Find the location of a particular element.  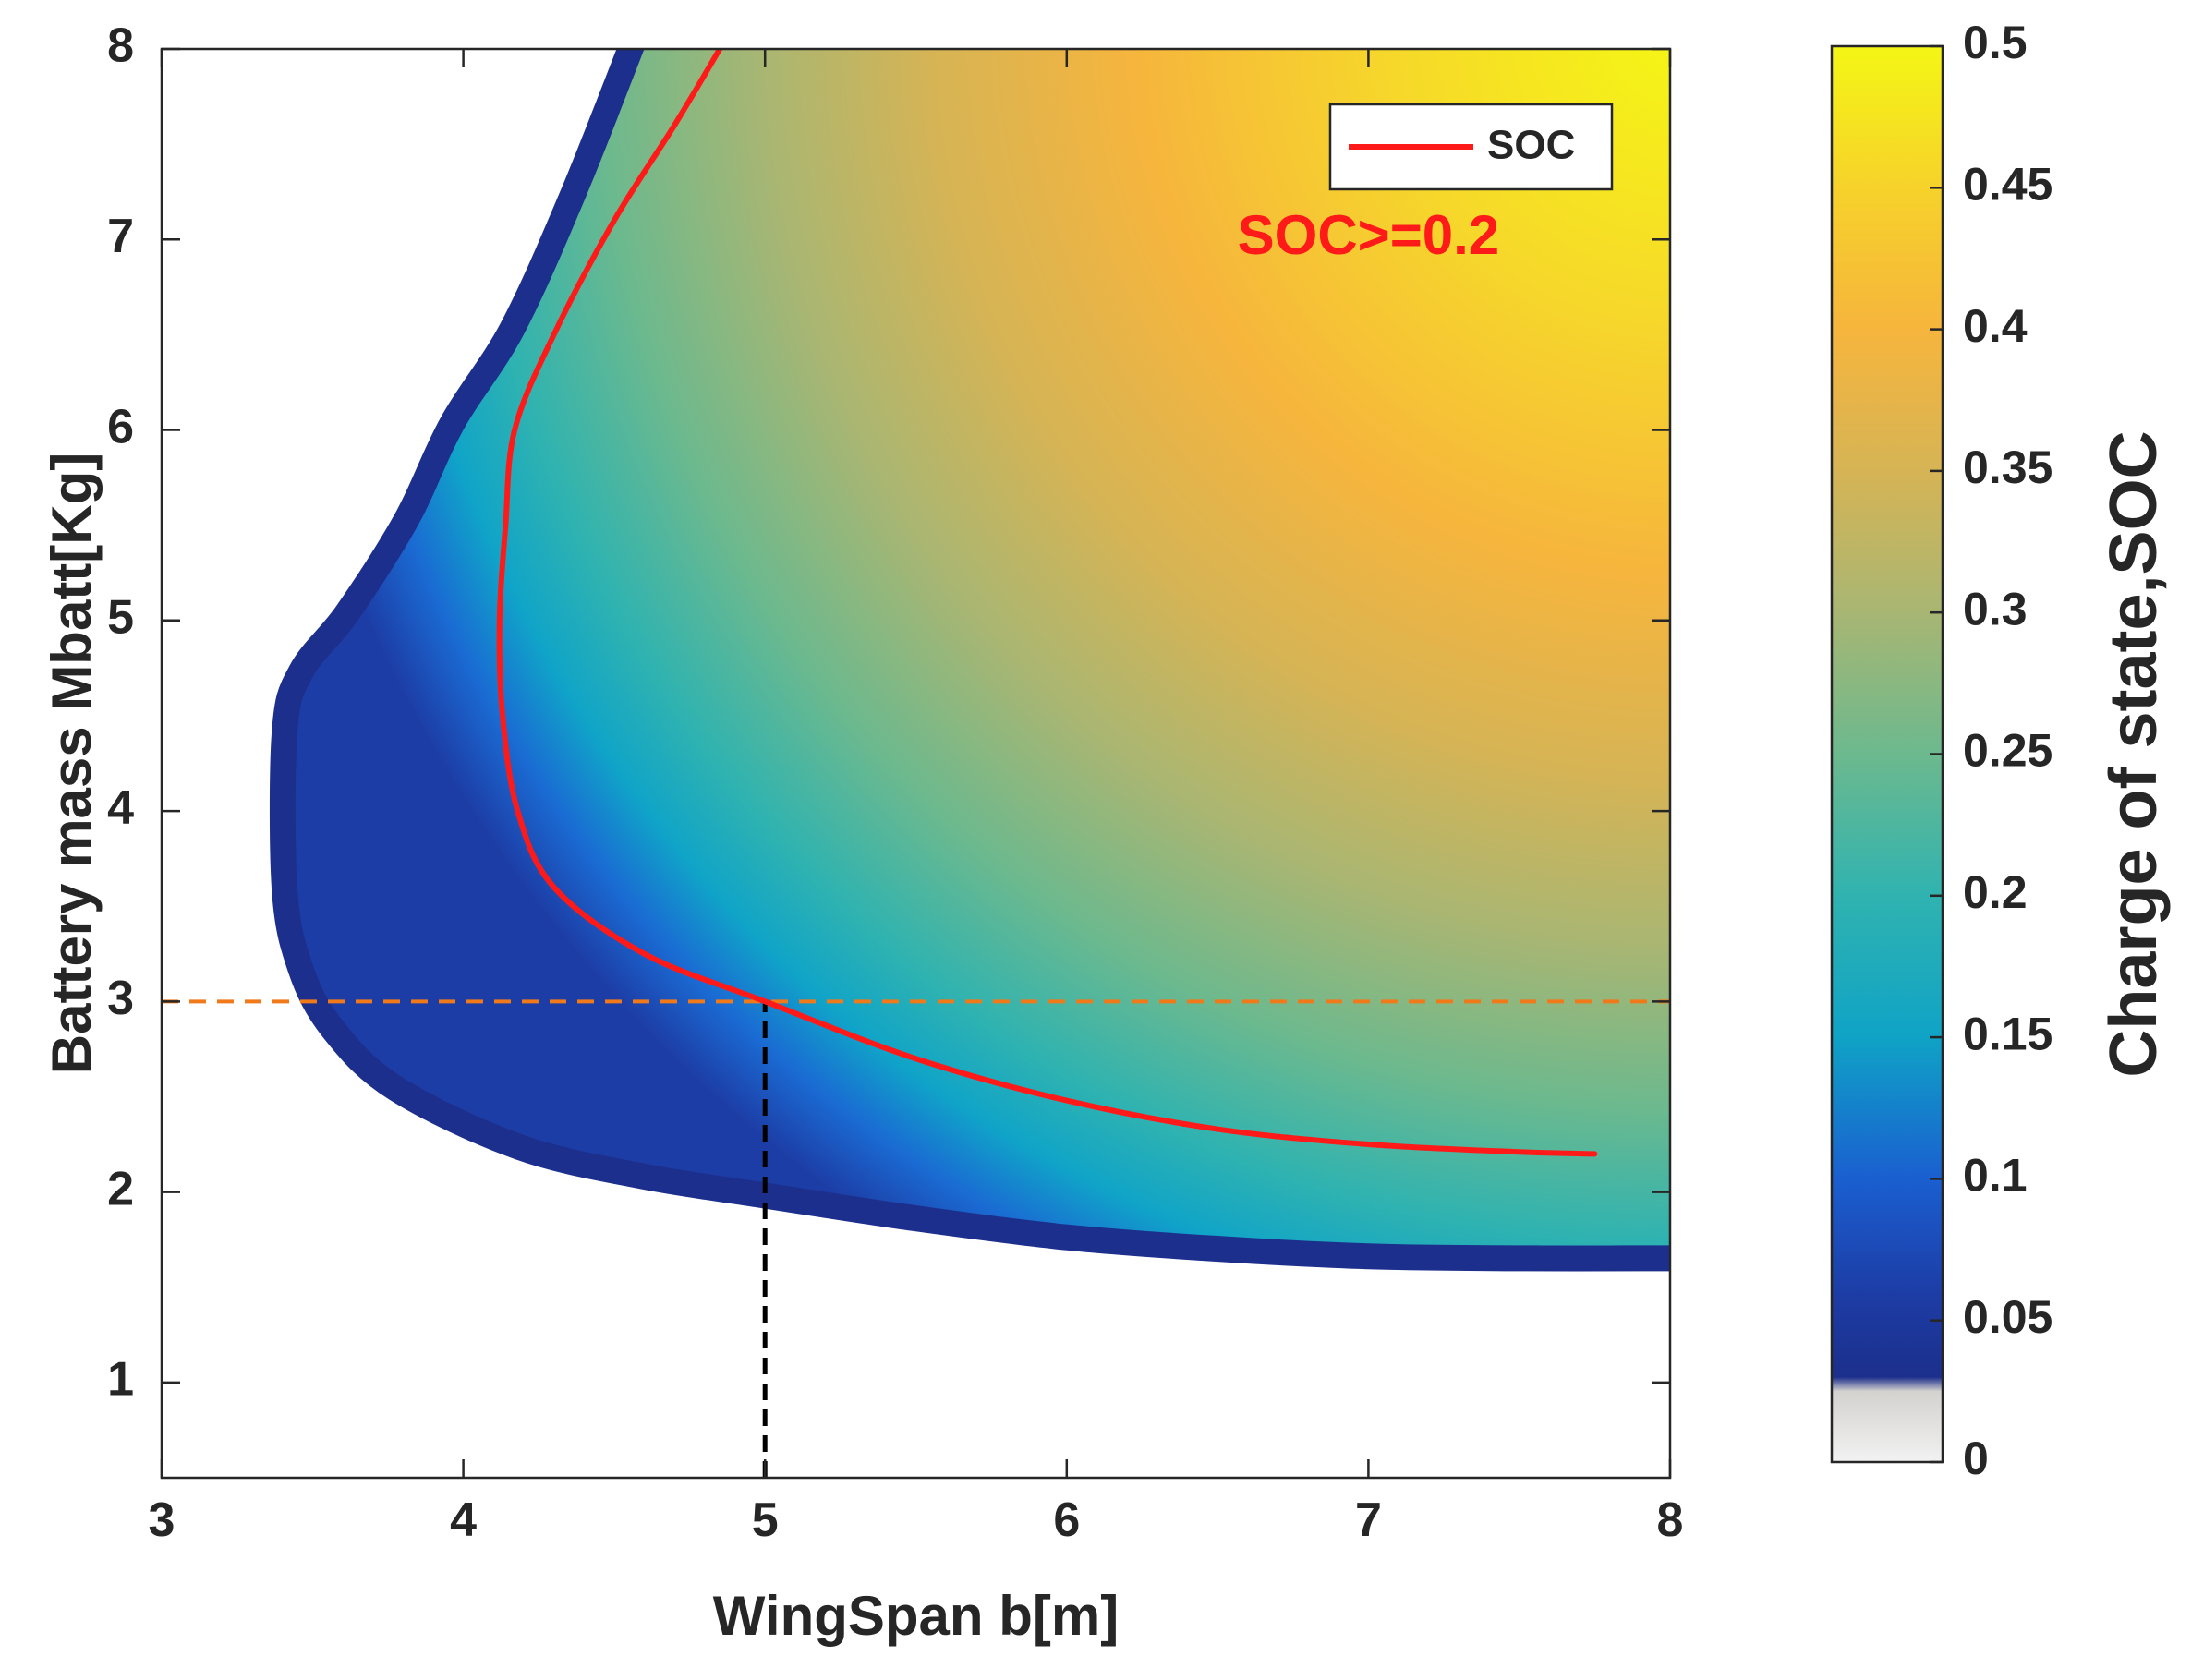

x-tick-label: 4 is located at coordinates (463, 1520).